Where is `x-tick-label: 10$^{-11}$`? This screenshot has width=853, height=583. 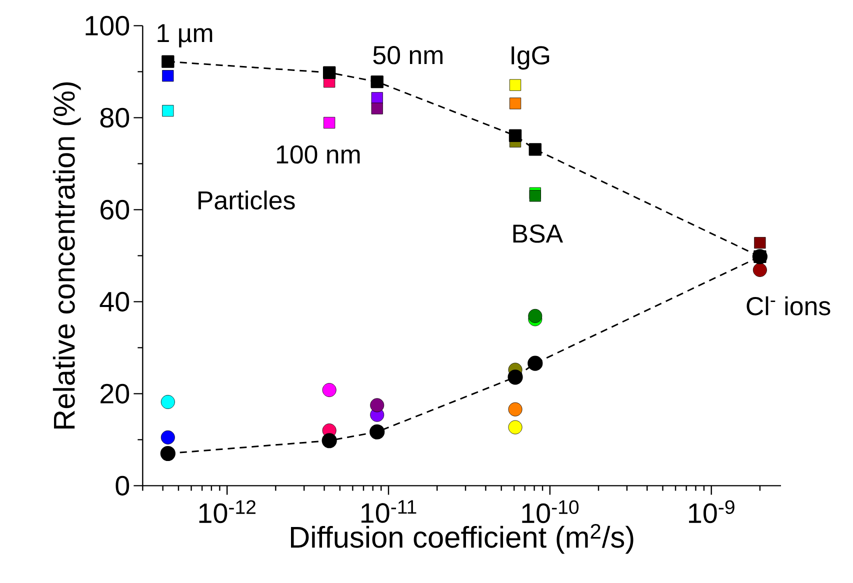 x-tick-label: 10$^{-11}$ is located at coordinates (388, 511).